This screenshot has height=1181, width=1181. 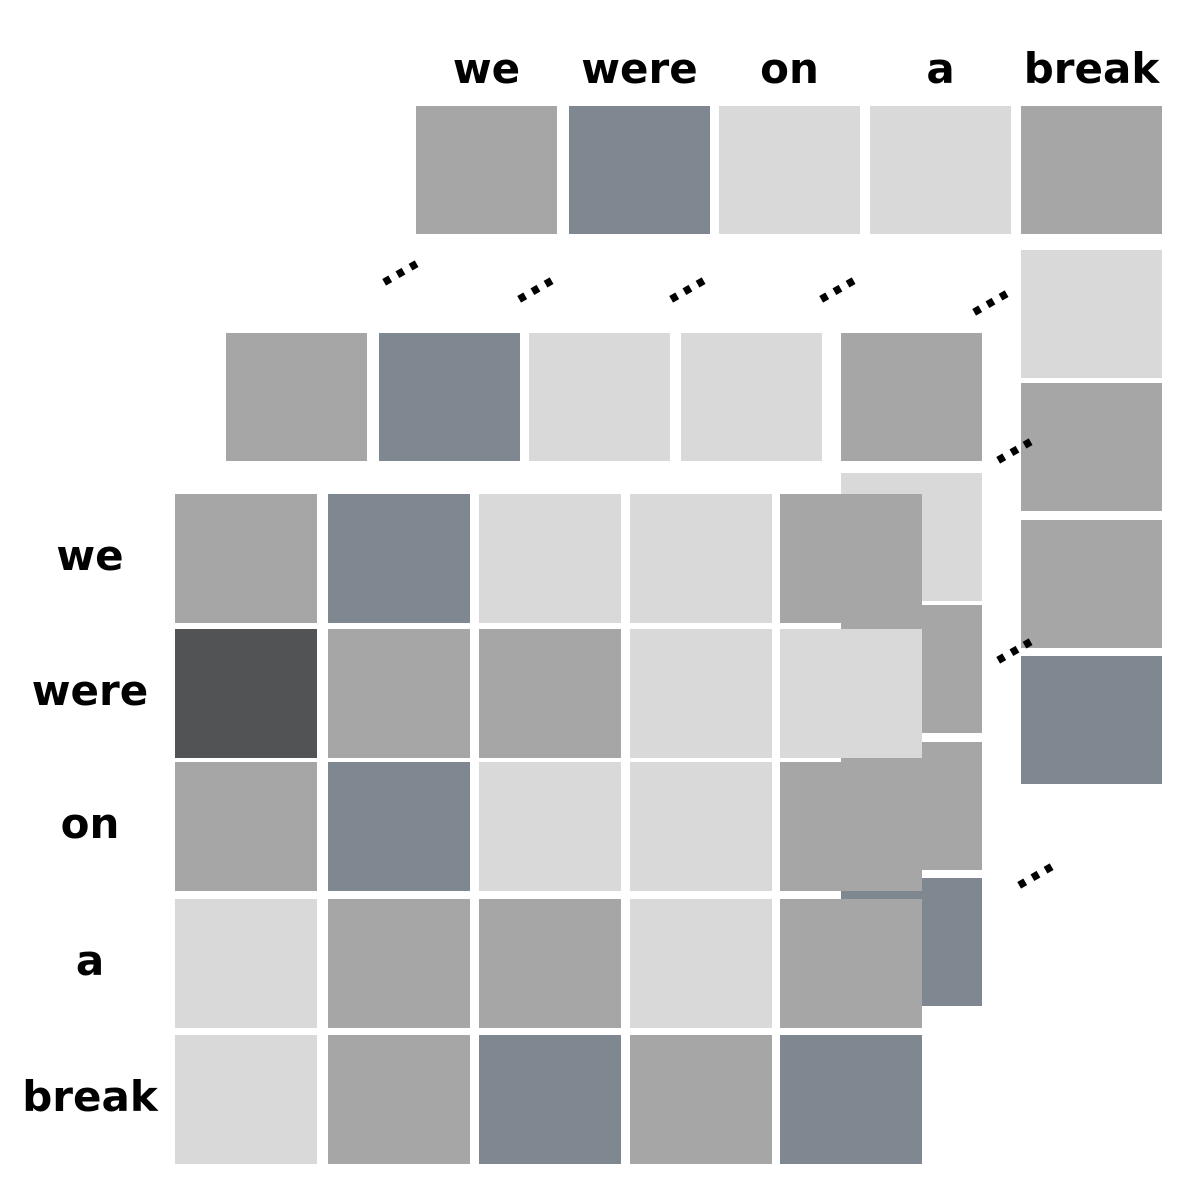 What do you see at coordinates (90, 823) in the screenshot?
I see `row-token-label: on` at bounding box center [90, 823].